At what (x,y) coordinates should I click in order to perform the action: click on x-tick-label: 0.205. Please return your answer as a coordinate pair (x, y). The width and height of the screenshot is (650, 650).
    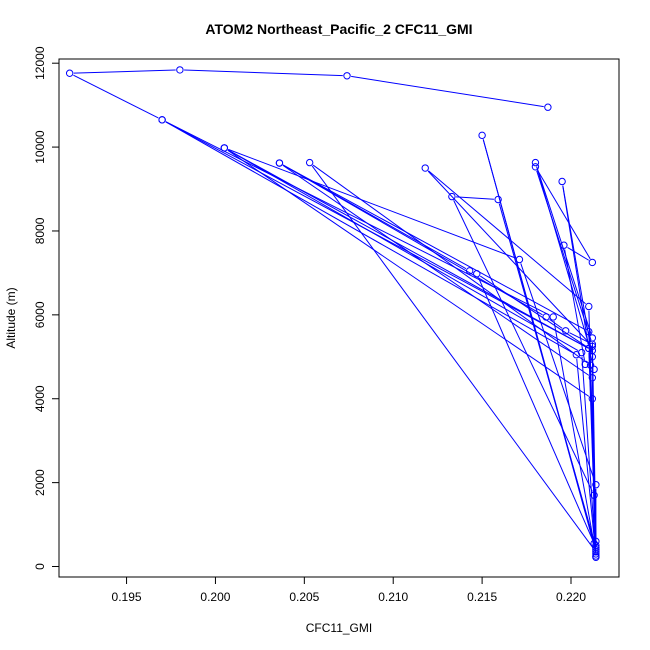
    Looking at the image, I should click on (304, 597).